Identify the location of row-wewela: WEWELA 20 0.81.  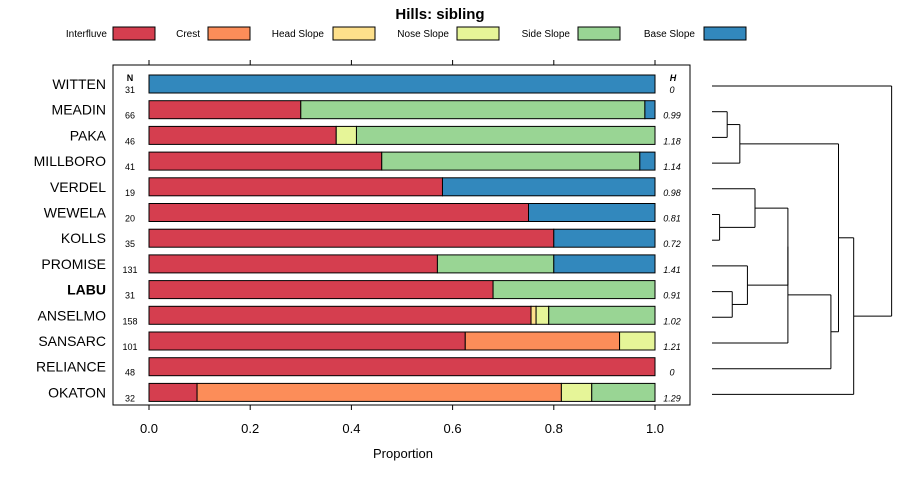
(362, 213).